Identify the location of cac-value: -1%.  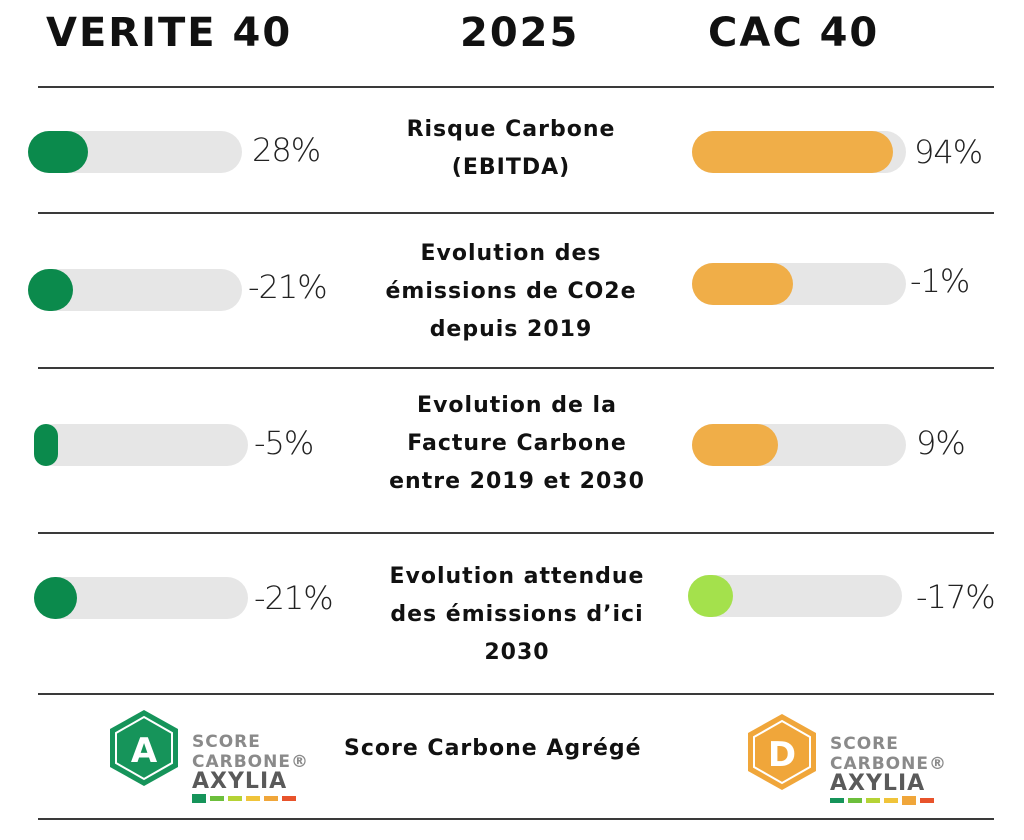
(940, 281).